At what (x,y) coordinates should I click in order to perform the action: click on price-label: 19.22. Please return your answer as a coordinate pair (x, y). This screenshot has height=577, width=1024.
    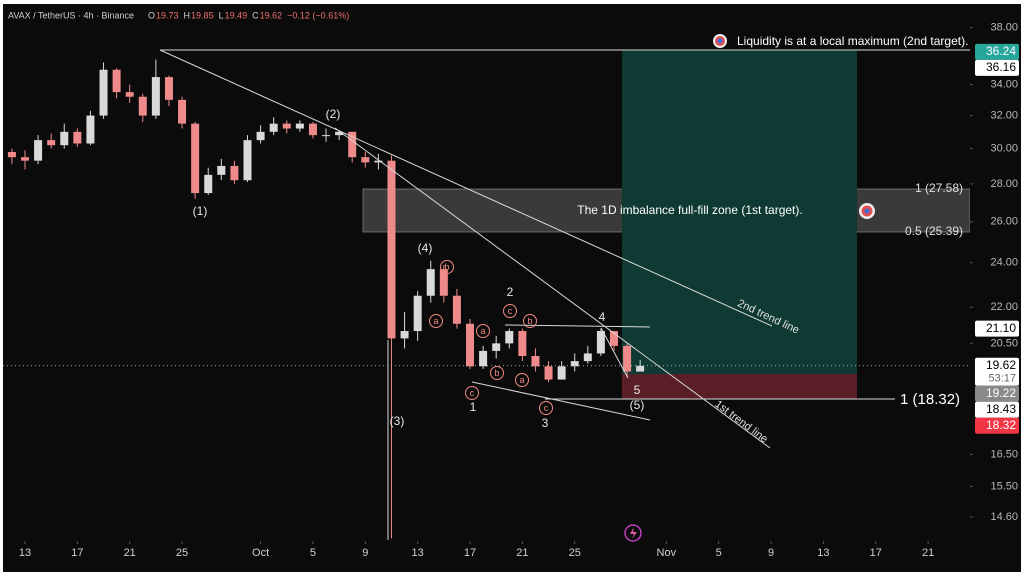
    Looking at the image, I should click on (1001, 393).